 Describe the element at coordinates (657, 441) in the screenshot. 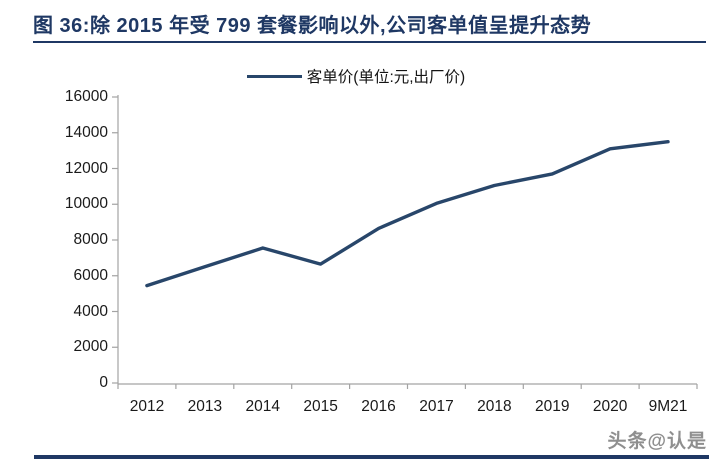

I see `watermark: 头条@认是` at that location.